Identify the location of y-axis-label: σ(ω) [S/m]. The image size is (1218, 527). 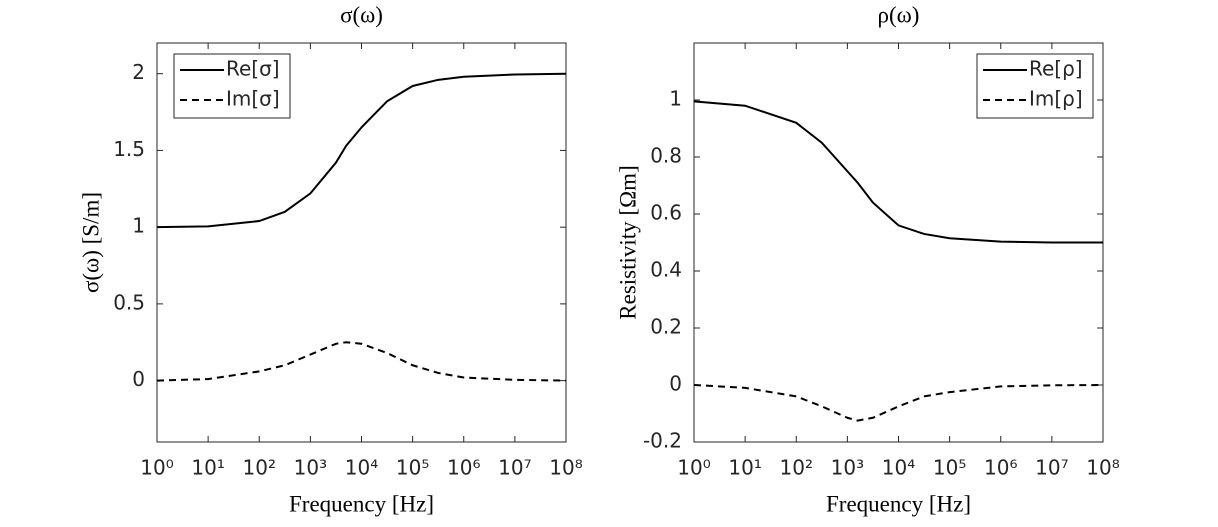
(90, 242).